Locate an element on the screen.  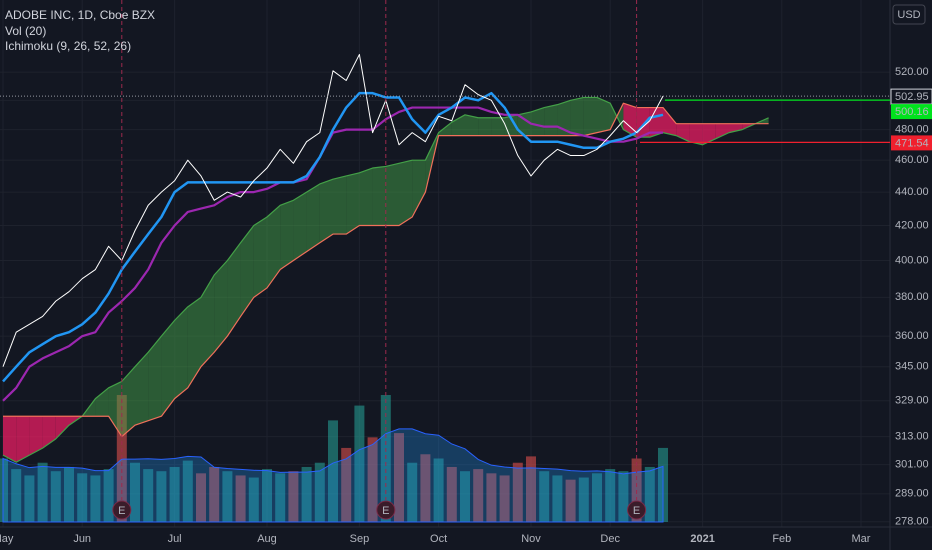
y-tick-label: 289.00 is located at coordinates (912, 494).